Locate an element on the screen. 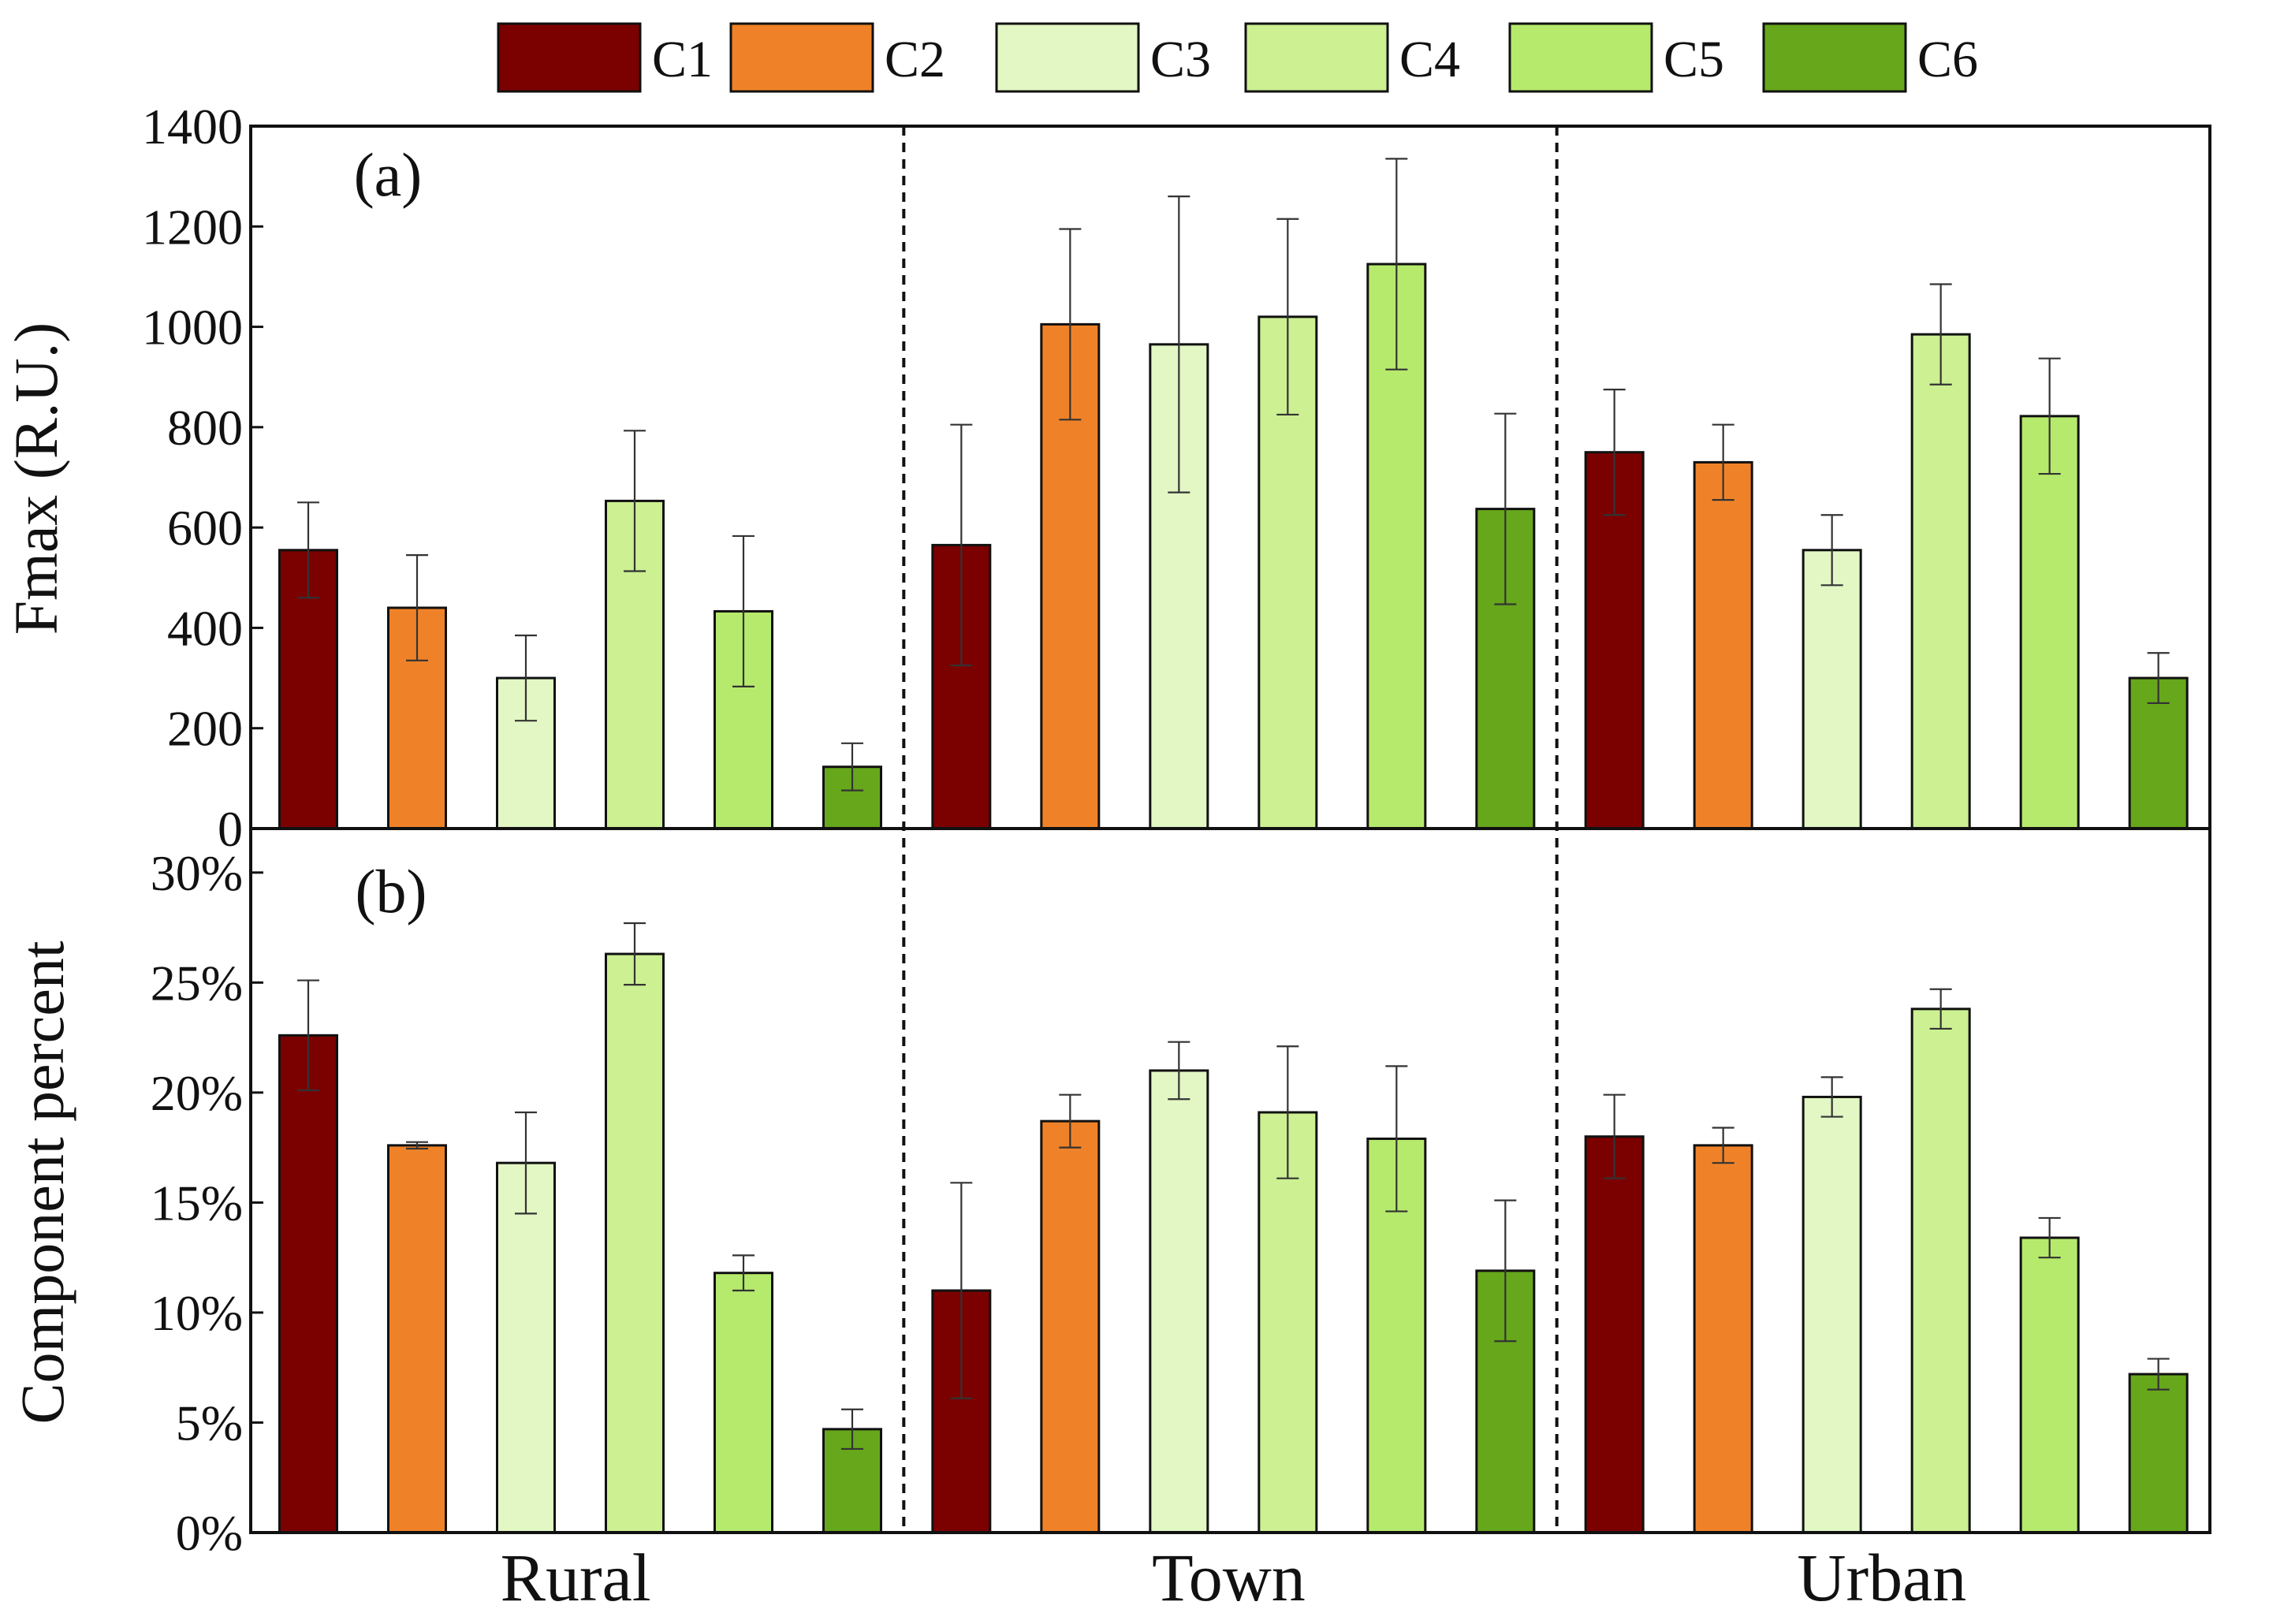  bar-rural-c1 is located at coordinates (308, 1284).